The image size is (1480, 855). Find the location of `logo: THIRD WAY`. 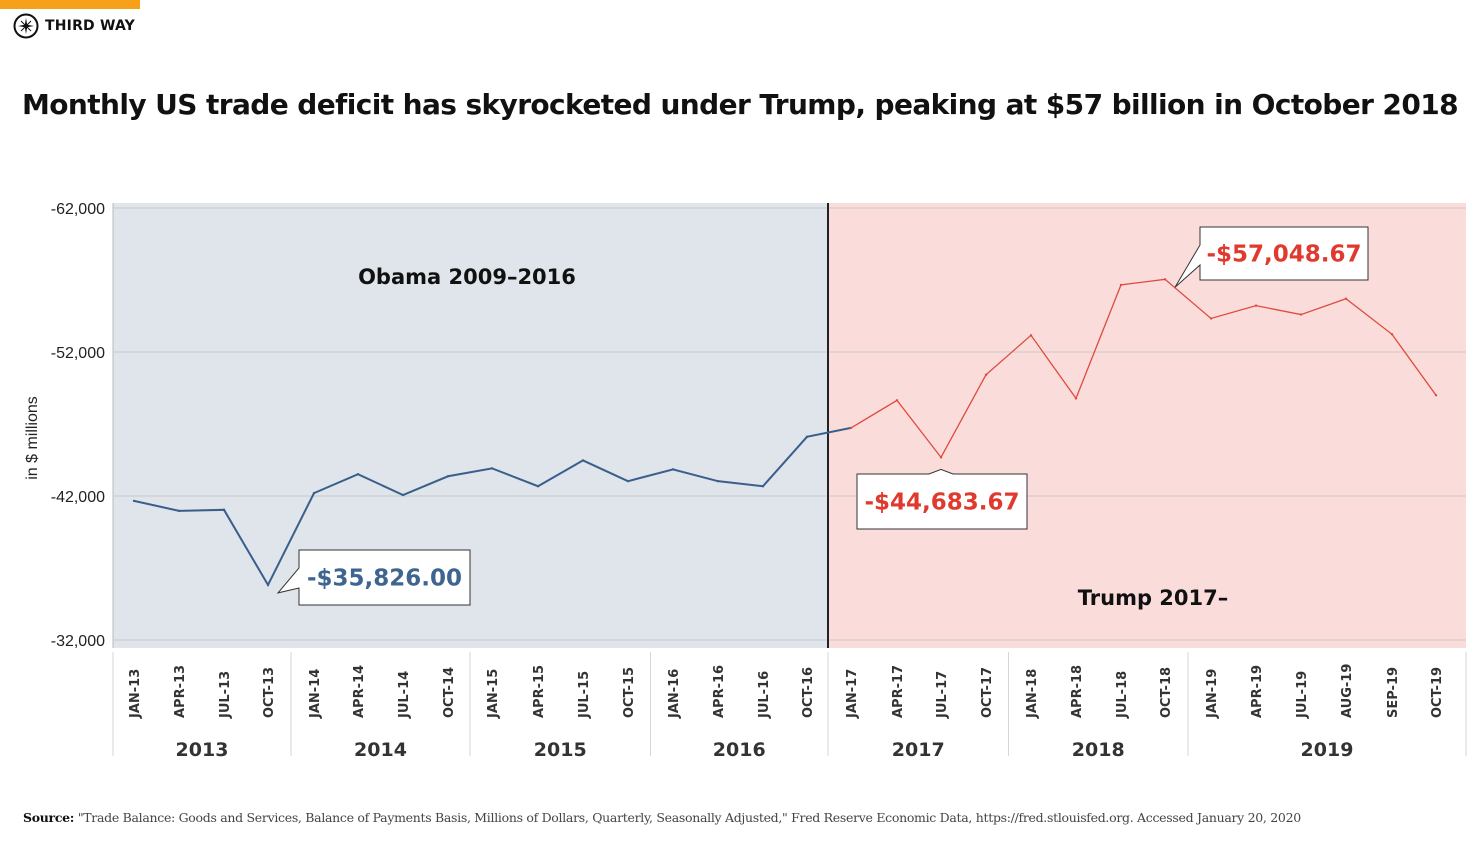

logo: THIRD WAY is located at coordinates (74, 26).